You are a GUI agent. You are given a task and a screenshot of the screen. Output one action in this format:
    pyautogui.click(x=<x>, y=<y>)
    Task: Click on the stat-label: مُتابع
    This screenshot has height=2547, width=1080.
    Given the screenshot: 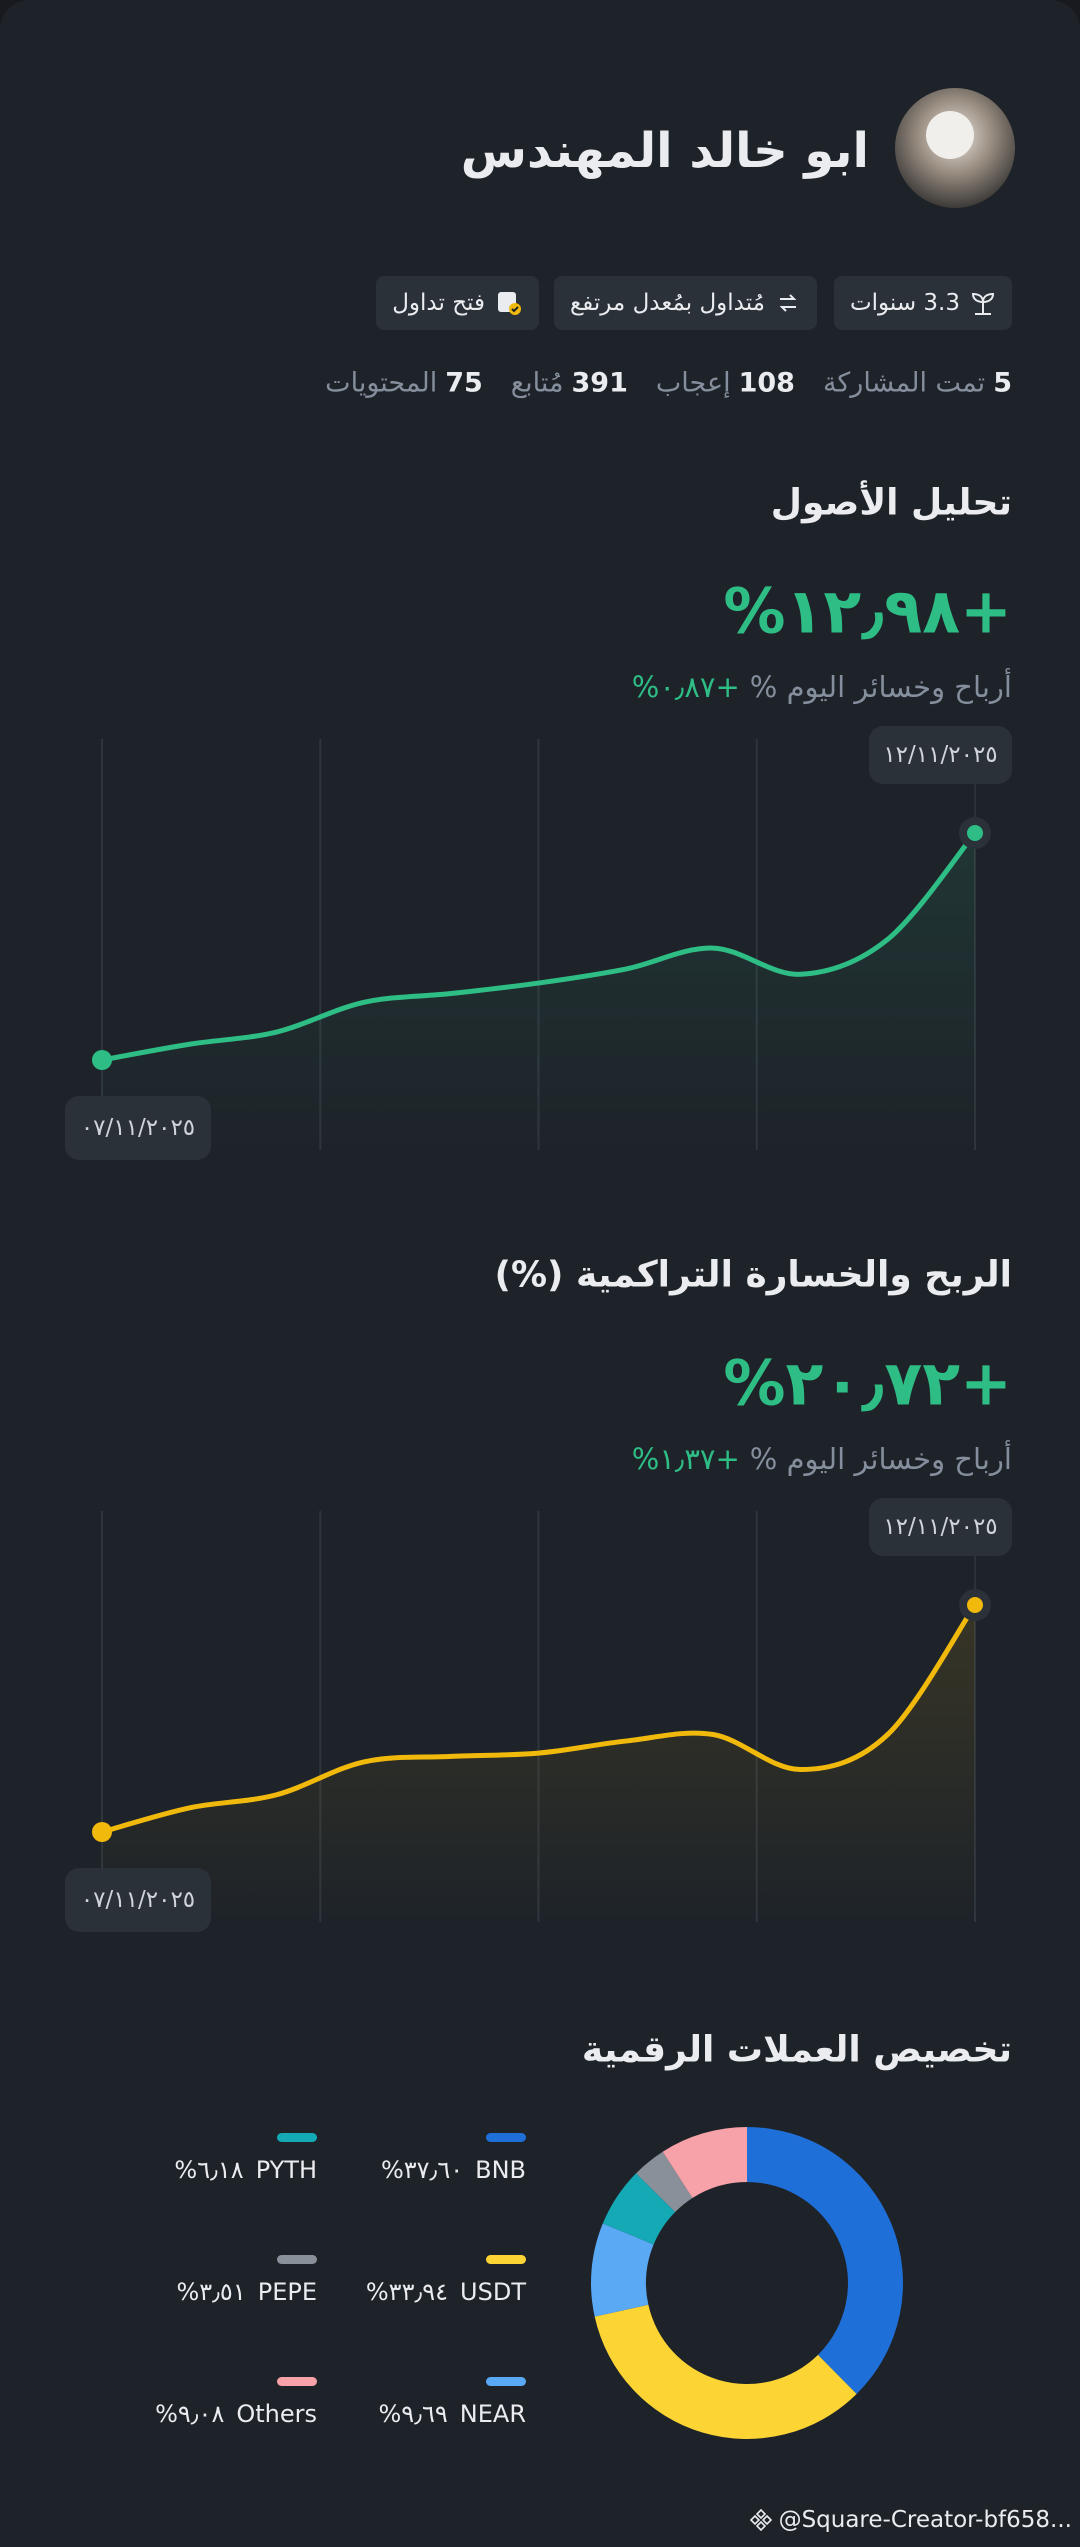 What is the action you would take?
    pyautogui.click(x=537, y=383)
    